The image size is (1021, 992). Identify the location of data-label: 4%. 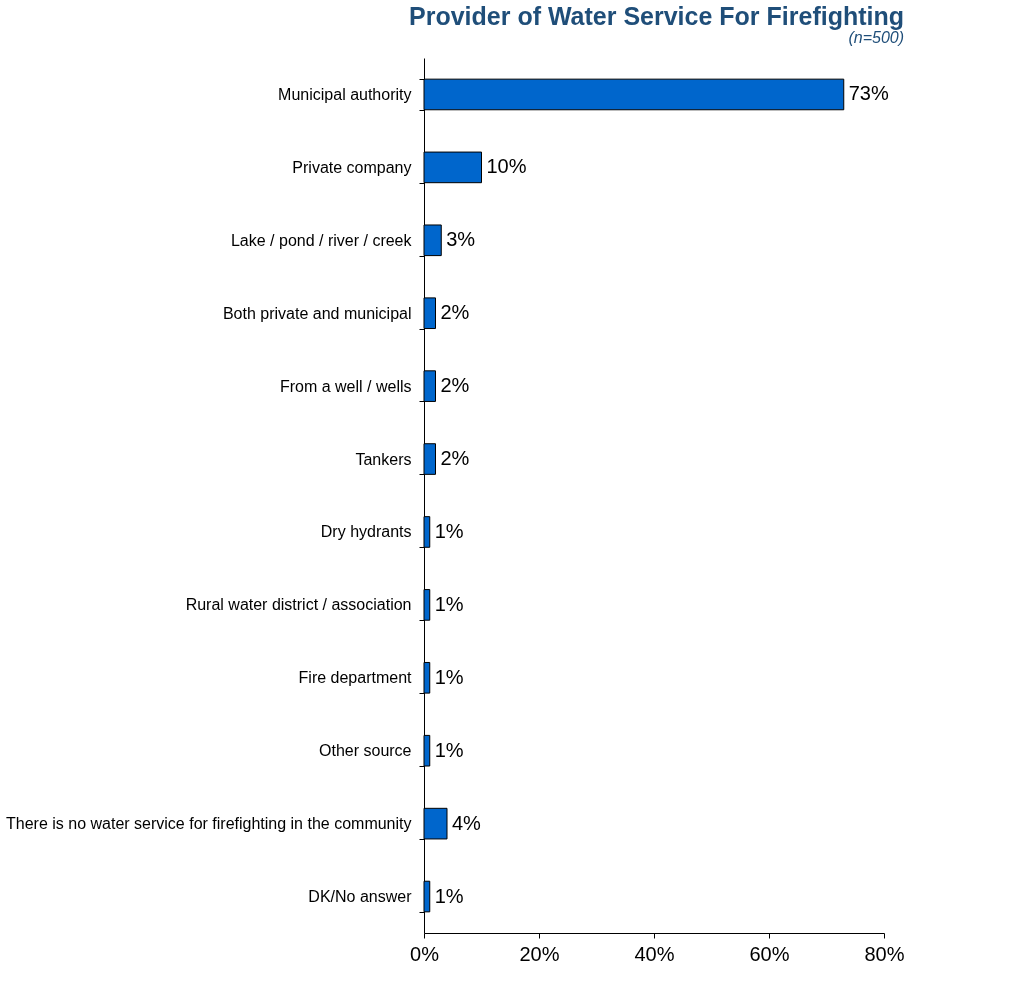
(467, 822).